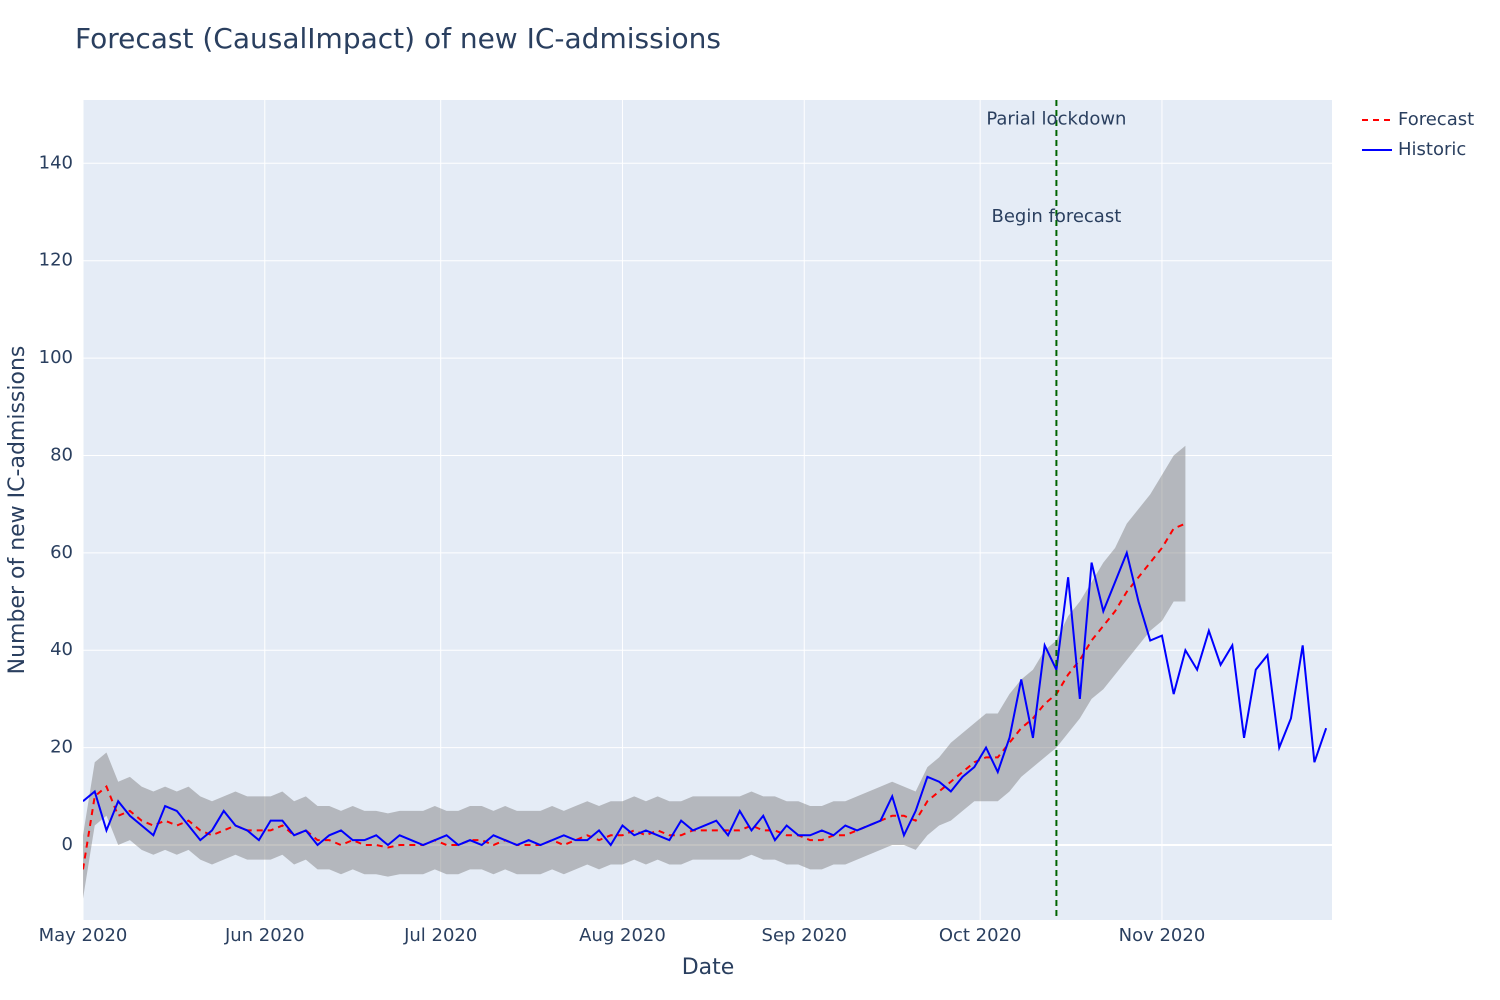 The width and height of the screenshot is (1500, 1000). Describe the element at coordinates (17, 510) in the screenshot. I see `y-axis-title: Number of new IC-admissions` at that location.